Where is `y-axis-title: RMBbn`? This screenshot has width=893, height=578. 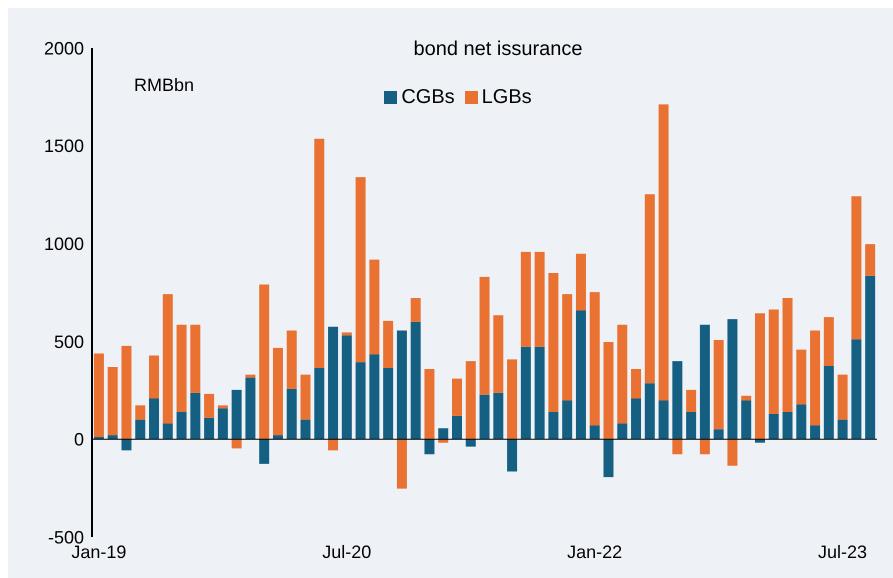 y-axis-title: RMBbn is located at coordinates (164, 85).